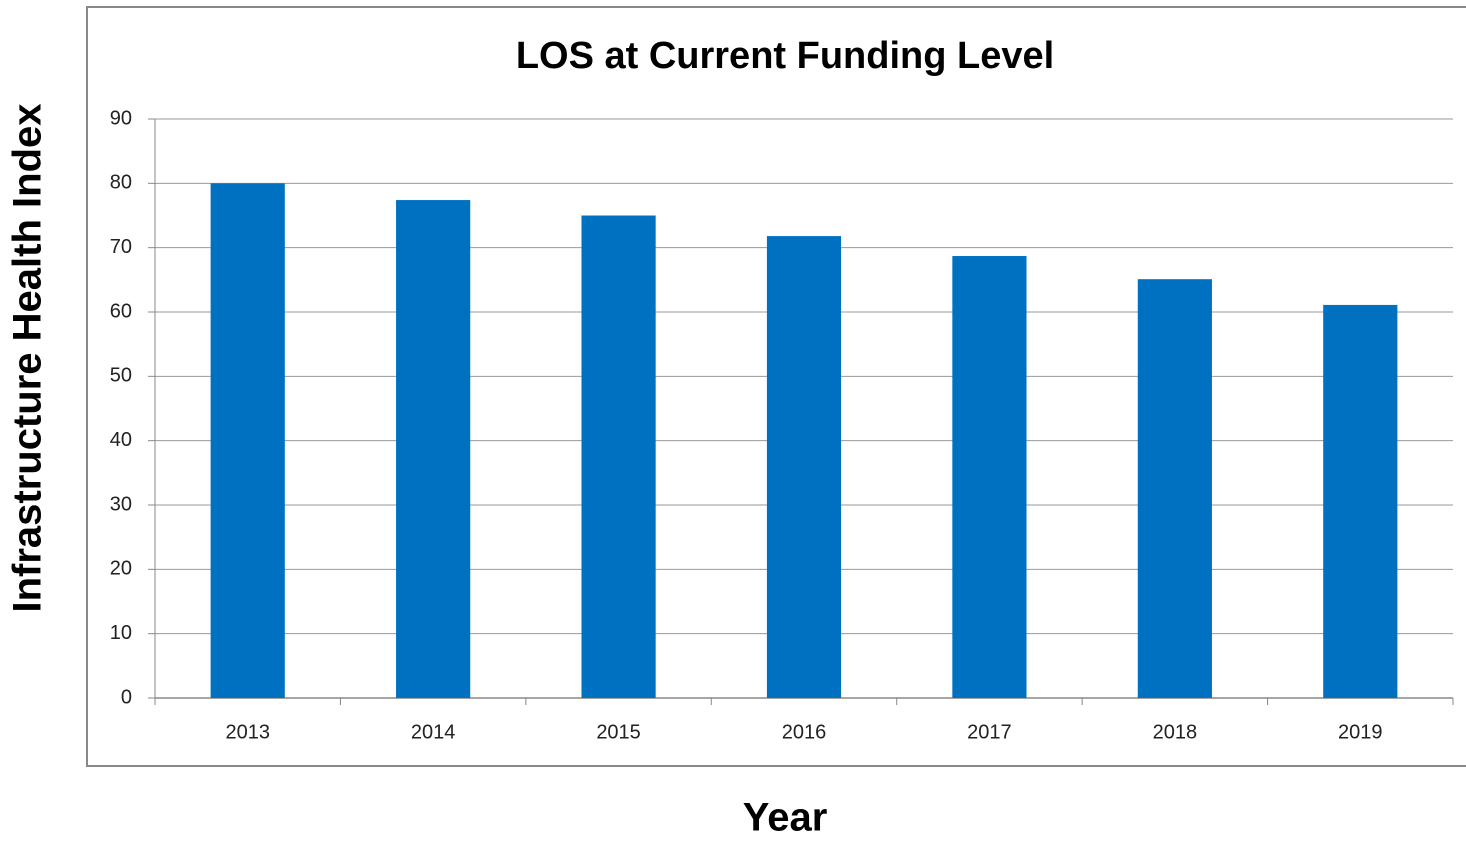 Image resolution: width=1466 pixels, height=844 pixels. Describe the element at coordinates (433, 732) in the screenshot. I see `x-tick-label: 2014` at that location.